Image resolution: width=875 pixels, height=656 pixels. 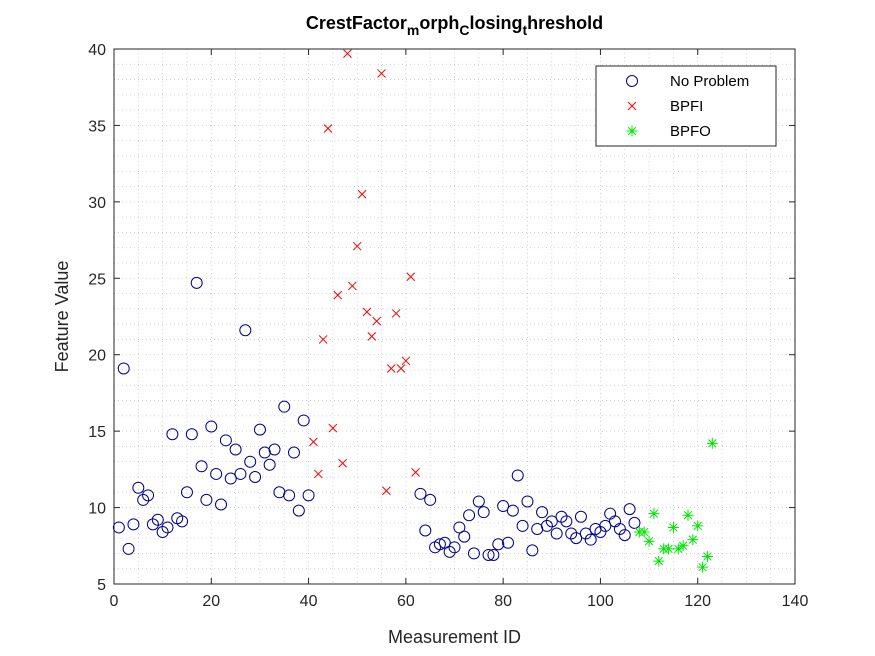 I want to click on series-bpfo, so click(x=675, y=505).